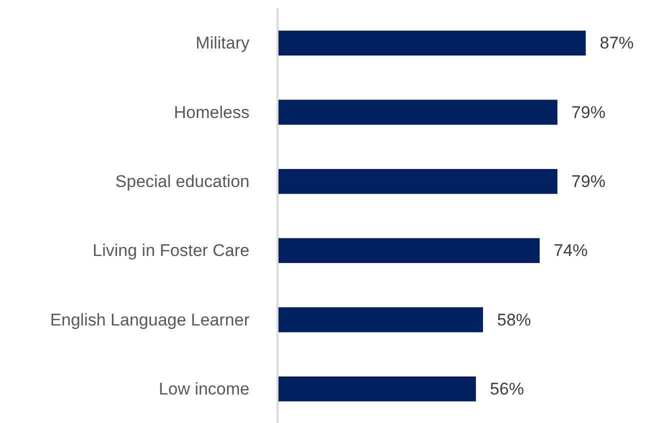  I want to click on data-label: 58%, so click(514, 320).